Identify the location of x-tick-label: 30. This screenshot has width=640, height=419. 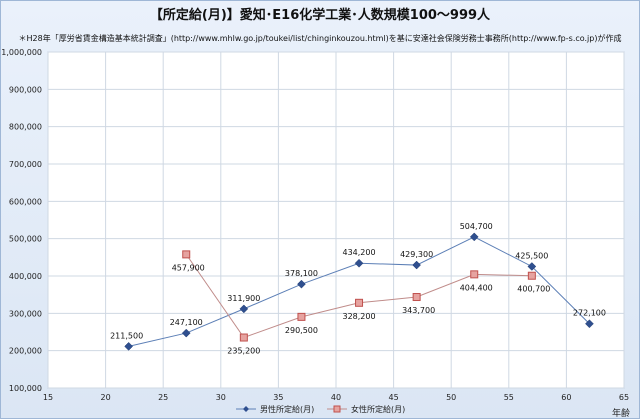
(221, 397).